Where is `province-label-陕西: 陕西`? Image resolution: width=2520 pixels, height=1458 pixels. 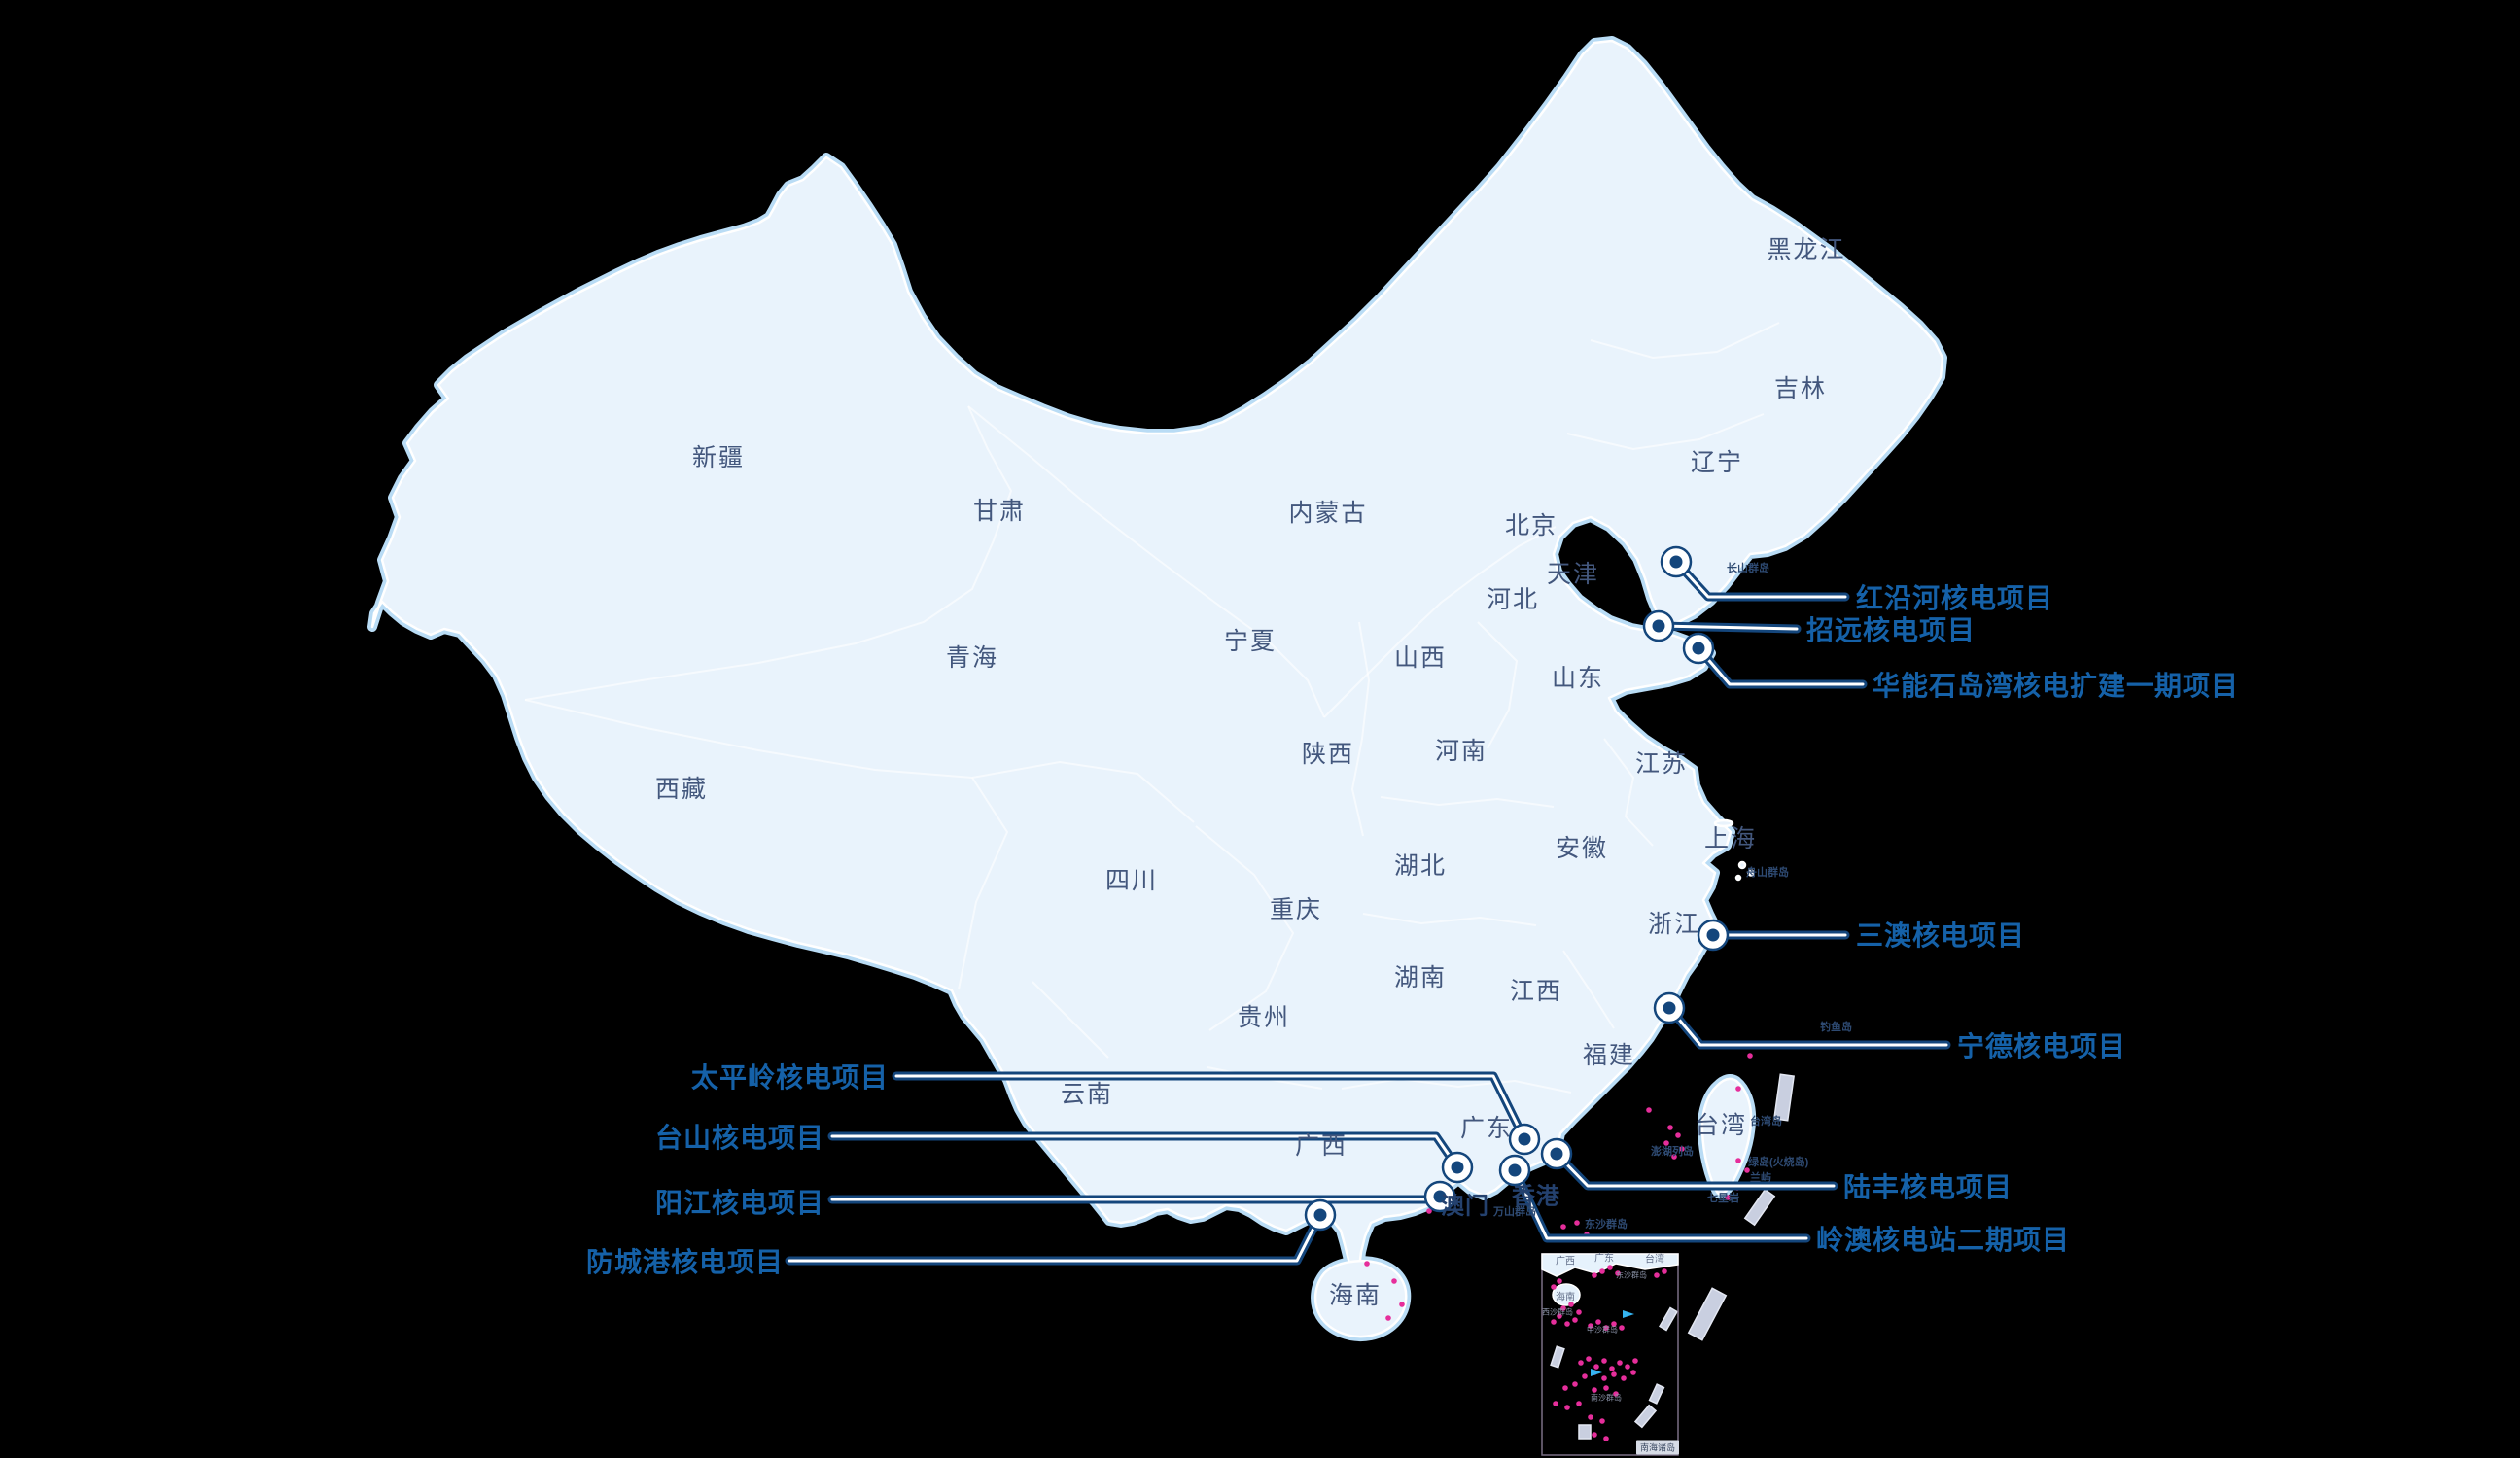 province-label-陕西: 陕西 is located at coordinates (1328, 754).